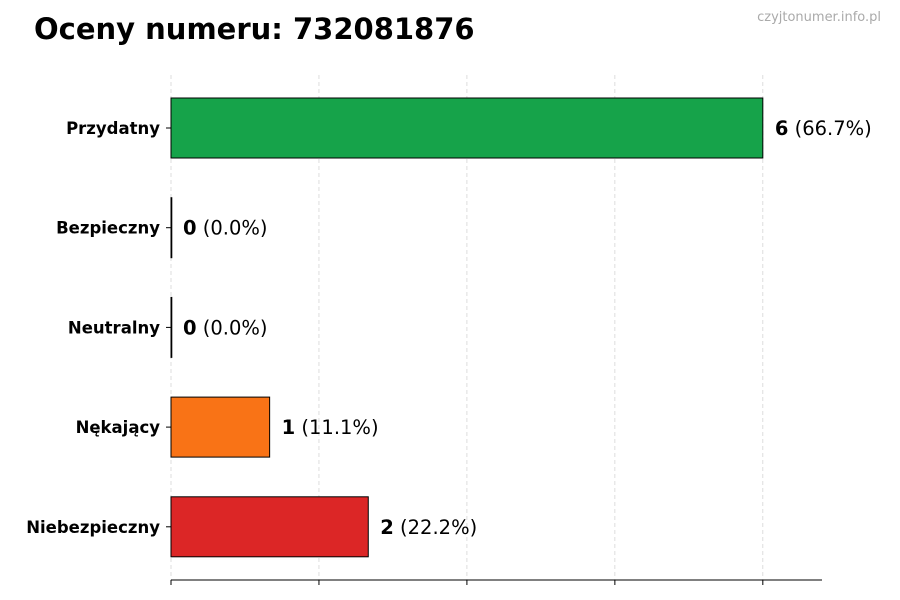  I want to click on value-label-2: 0 (0.0%), so click(225, 327).